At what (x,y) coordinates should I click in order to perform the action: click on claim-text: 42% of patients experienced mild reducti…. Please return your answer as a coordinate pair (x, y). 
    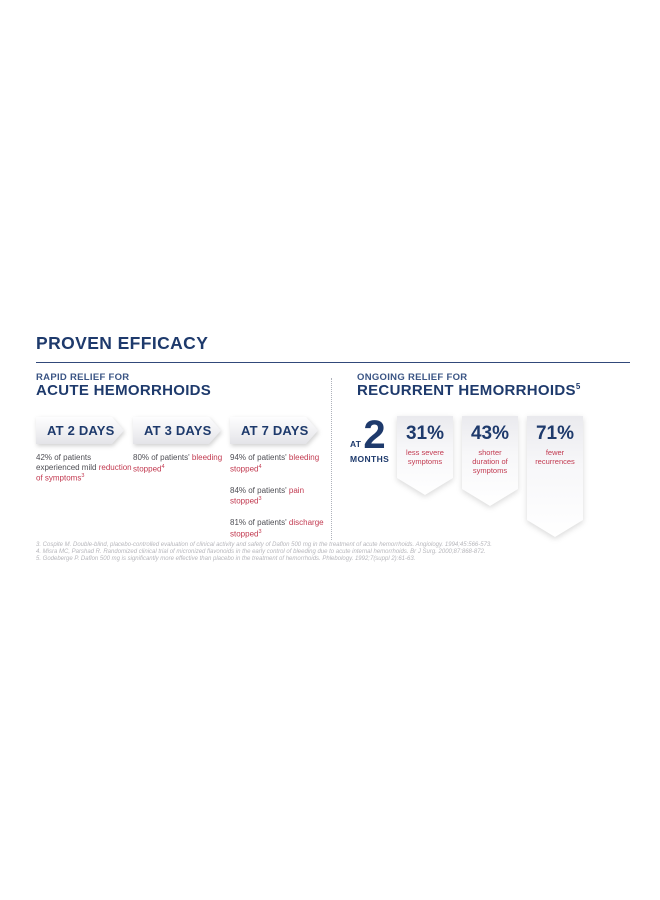
    Looking at the image, I should click on (86, 468).